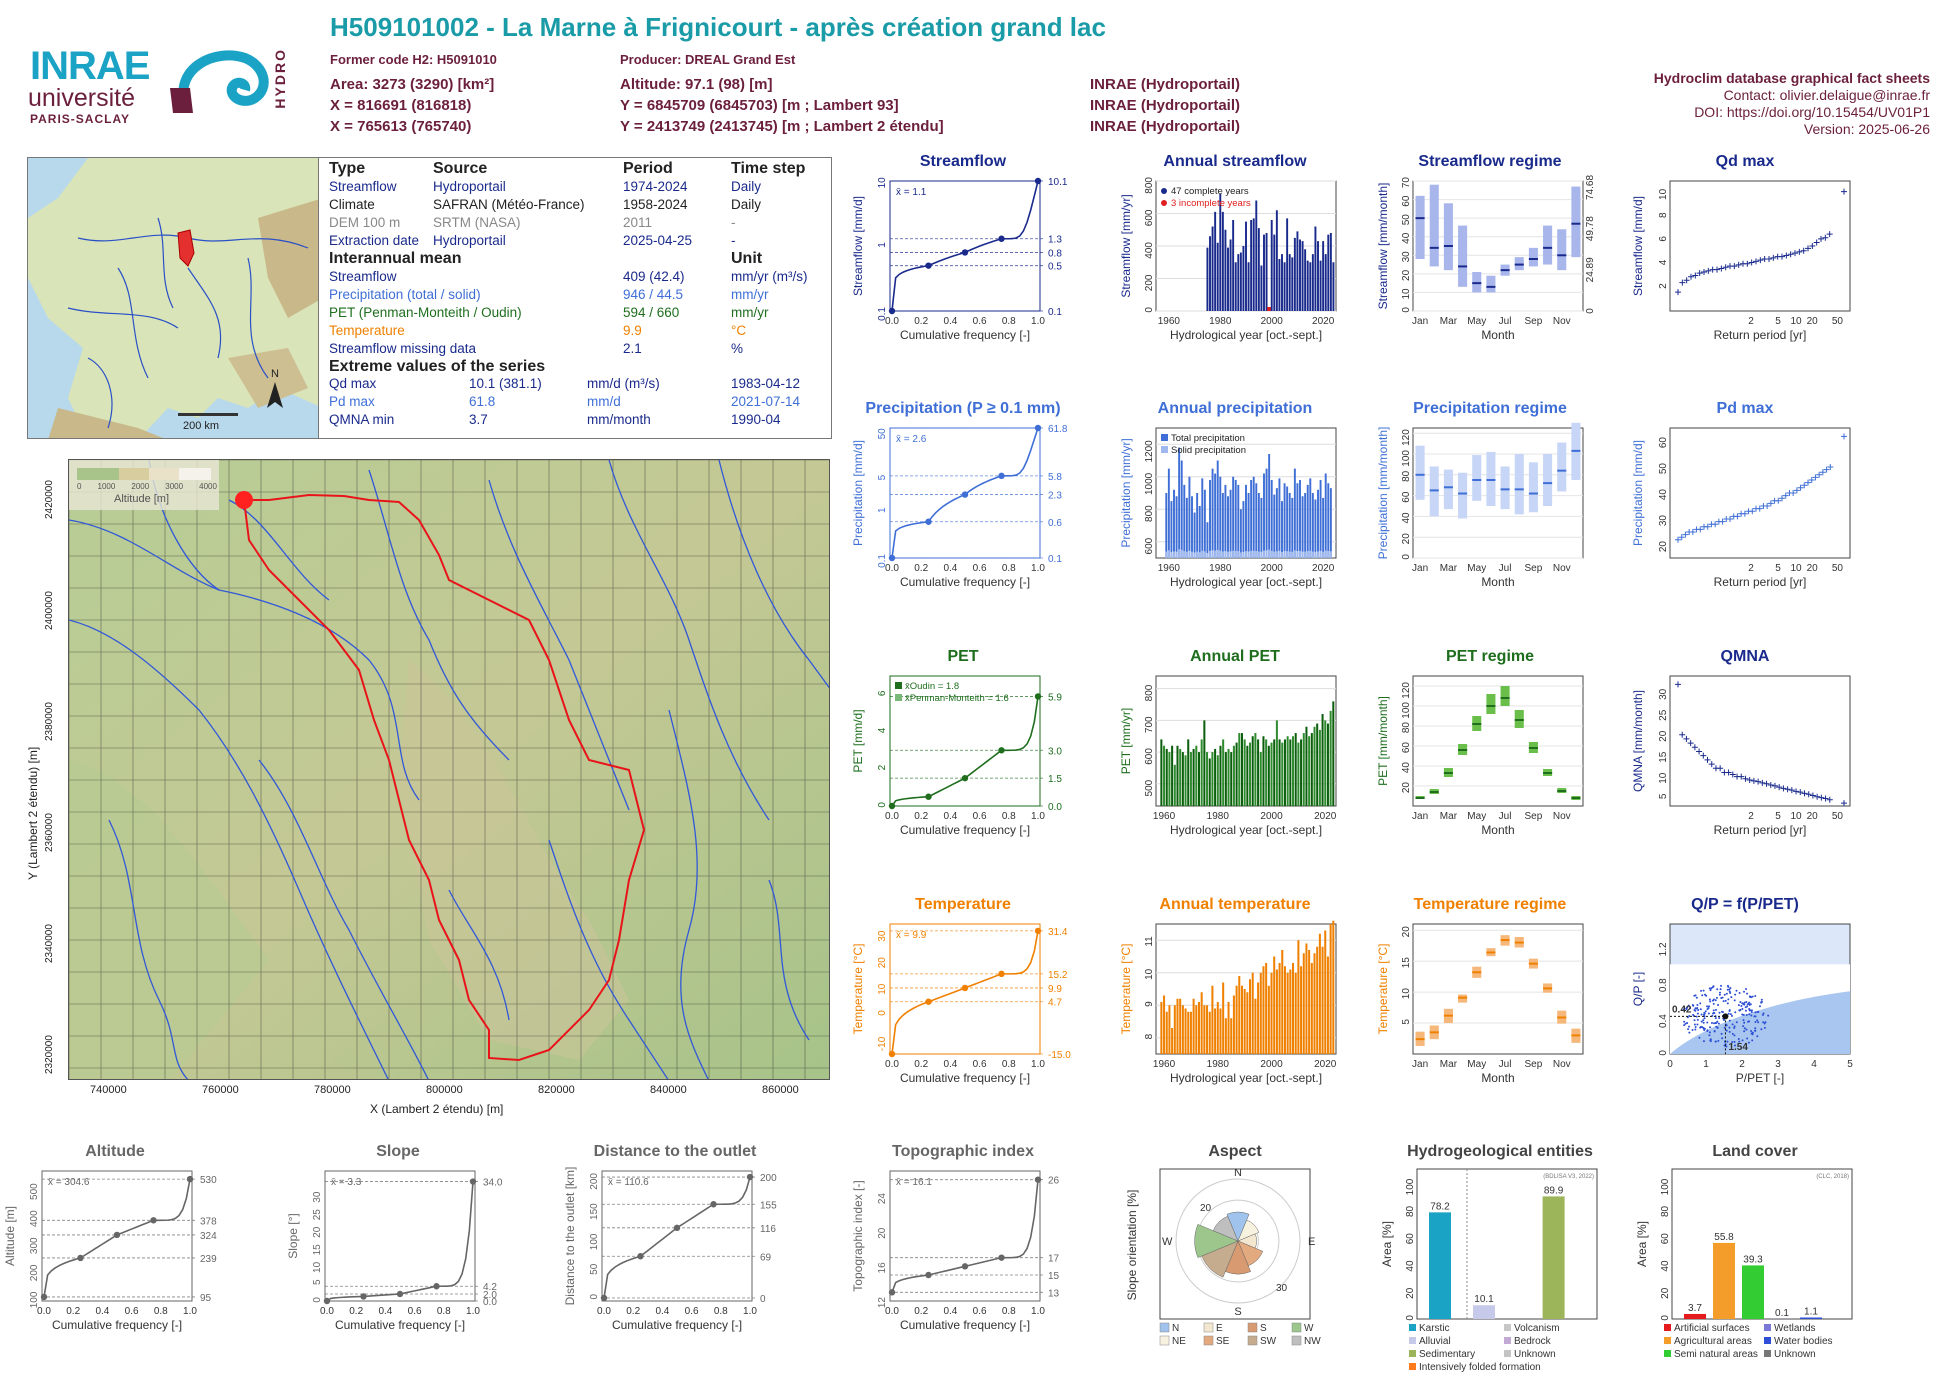 The height and width of the screenshot is (1386, 1960). What do you see at coordinates (965, 246) in the screenshot?
I see `plot-frame` at bounding box center [965, 246].